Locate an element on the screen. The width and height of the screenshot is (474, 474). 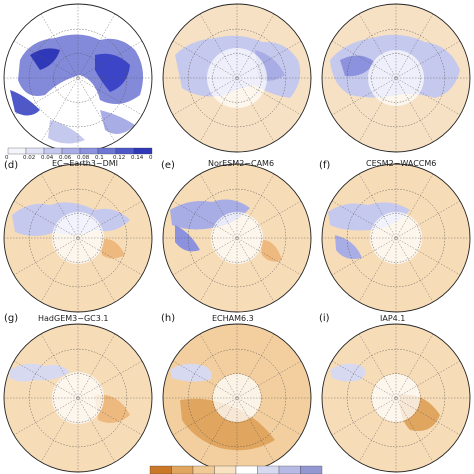
colorbar-top-tick-label: 0.12 is located at coordinates (119, 158).